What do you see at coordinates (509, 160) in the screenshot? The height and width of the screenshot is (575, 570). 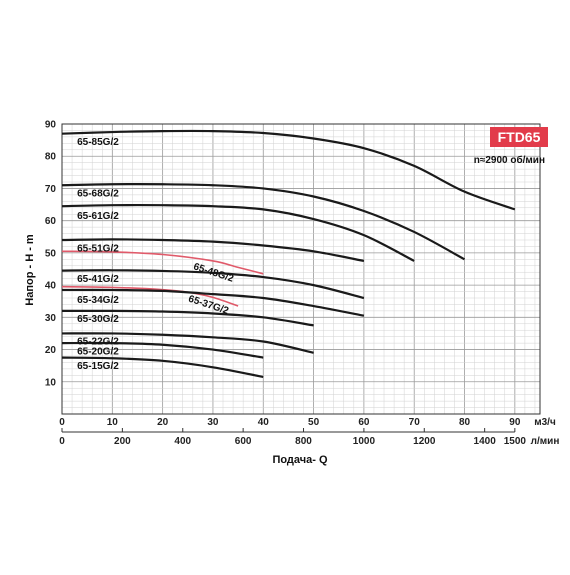 I see `speed-label: n≈2900 об/мин` at bounding box center [509, 160].